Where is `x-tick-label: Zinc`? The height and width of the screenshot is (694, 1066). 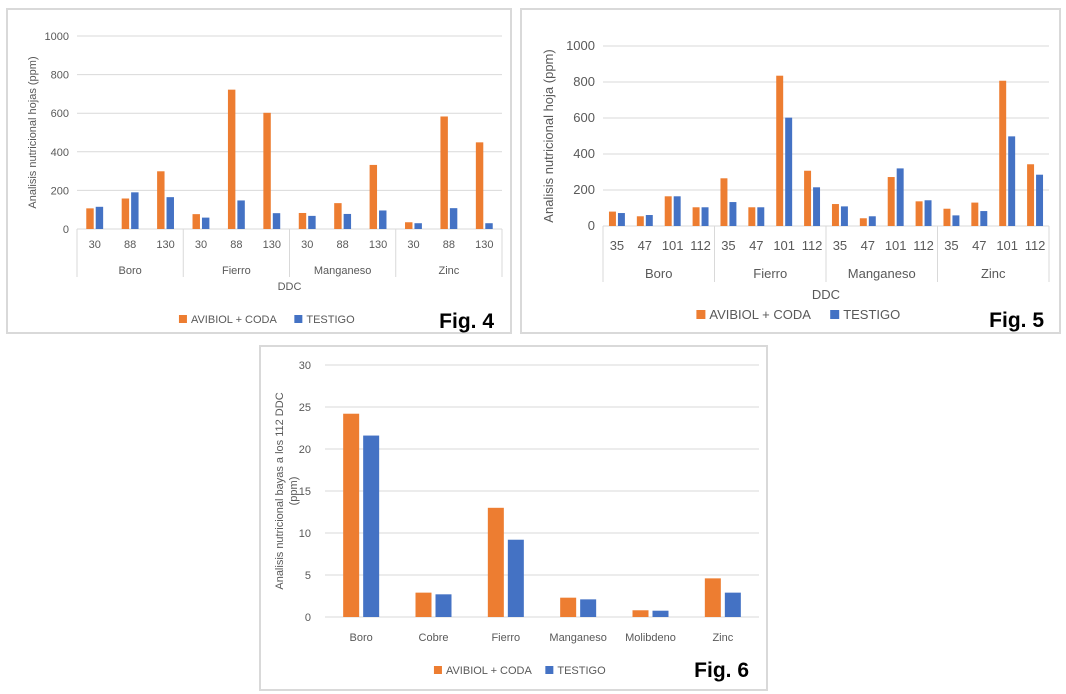 x-tick-label: Zinc is located at coordinates (722, 638).